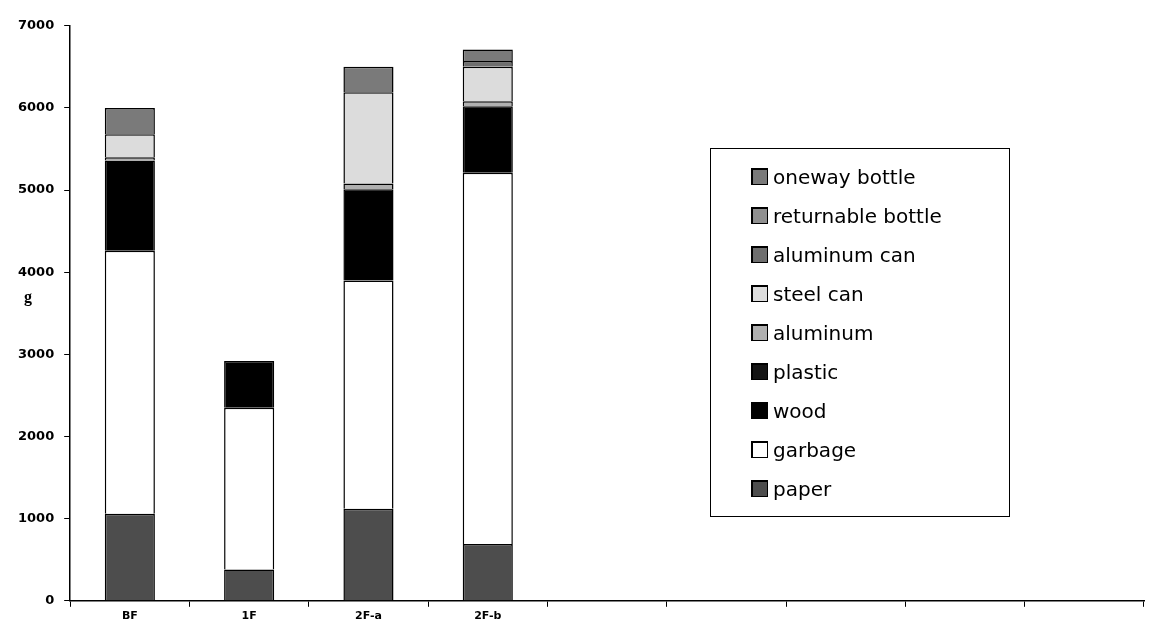 Image resolution: width=1158 pixels, height=634 pixels. Describe the element at coordinates (844, 254) in the screenshot. I see `legend-label: aluminum can` at that location.